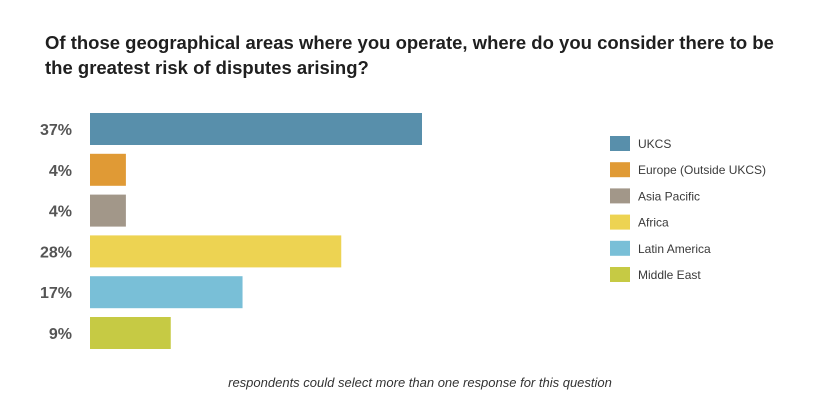 The width and height of the screenshot is (840, 420). I want to click on legend-swatch-latin-america, so click(620, 248).